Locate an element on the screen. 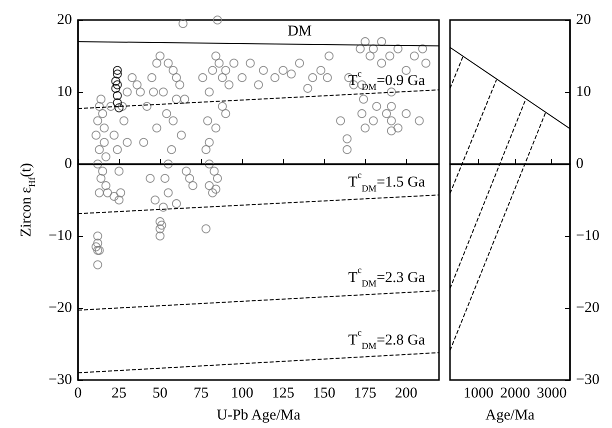 Image resolution: width=612 pixels, height=428 pixels. x-tick-label: 200 is located at coordinates (406, 394).